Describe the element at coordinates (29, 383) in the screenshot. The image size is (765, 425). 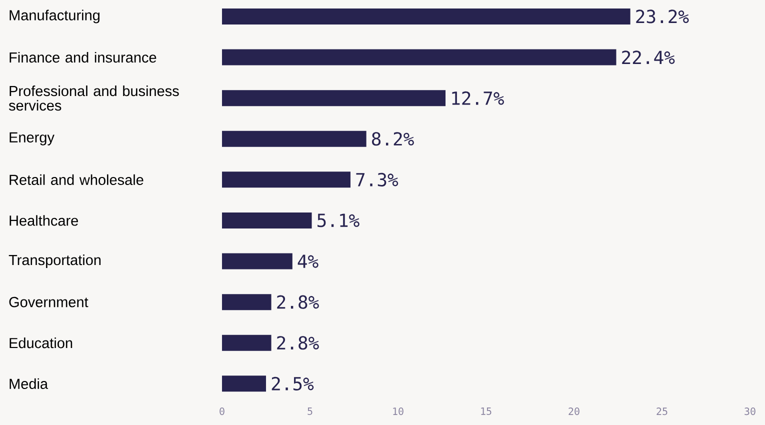
I see `y-tick-label: Media` at that location.